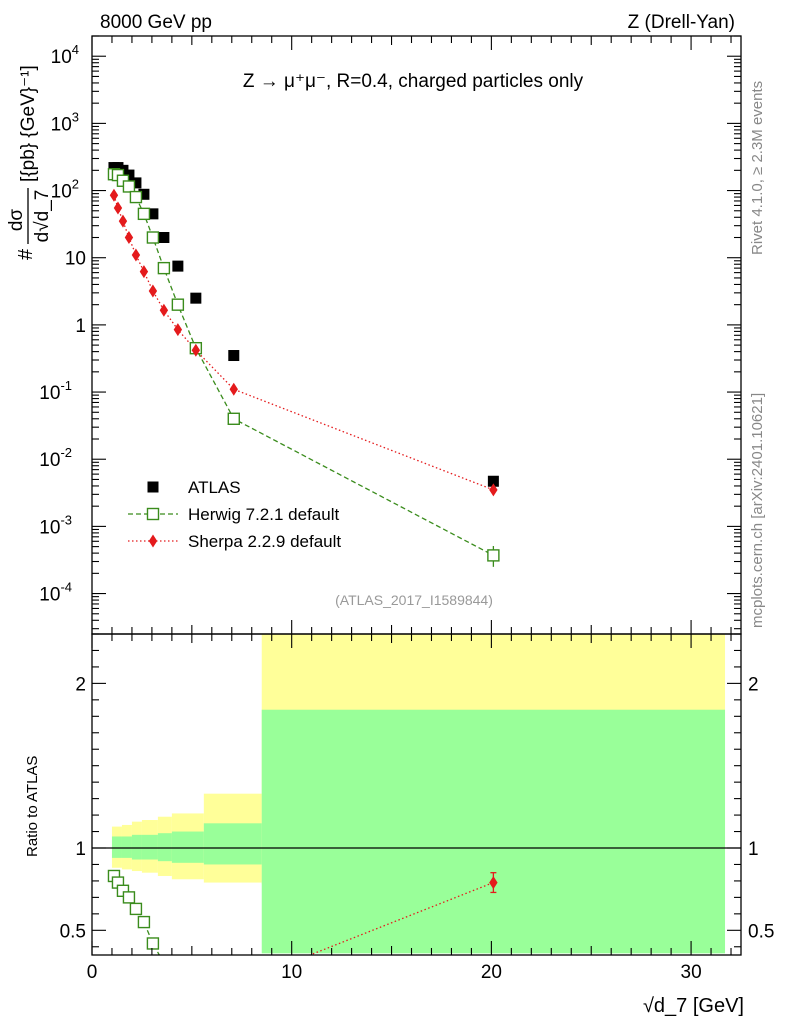 The width and height of the screenshot is (786, 1024). Describe the element at coordinates (75, 116) in the screenshot. I see `y-tick-exponent: 3` at that location.